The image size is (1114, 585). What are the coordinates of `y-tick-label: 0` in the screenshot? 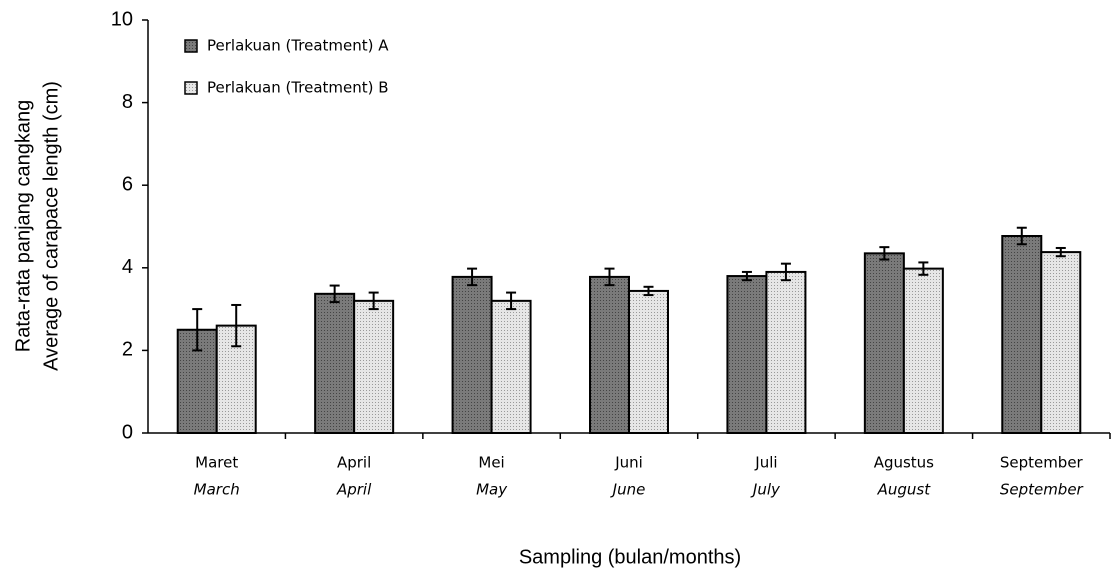 It's located at (127, 432).